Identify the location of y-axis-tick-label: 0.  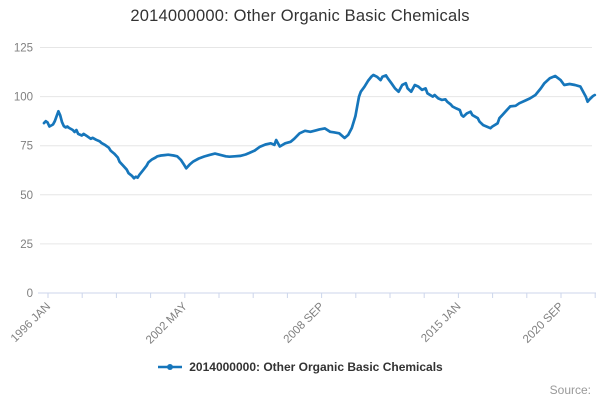
(30, 294).